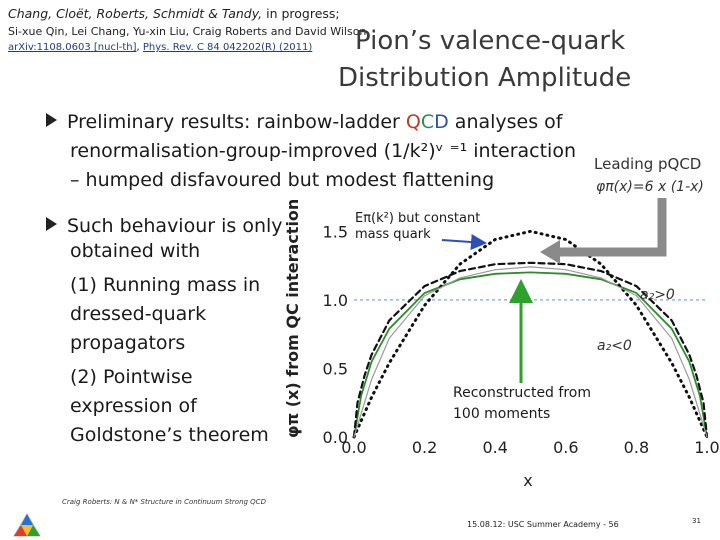 This screenshot has width=720, height=540. What do you see at coordinates (165, 285) in the screenshot?
I see `bullet-2-line3: (1) Running mass in` at bounding box center [165, 285].